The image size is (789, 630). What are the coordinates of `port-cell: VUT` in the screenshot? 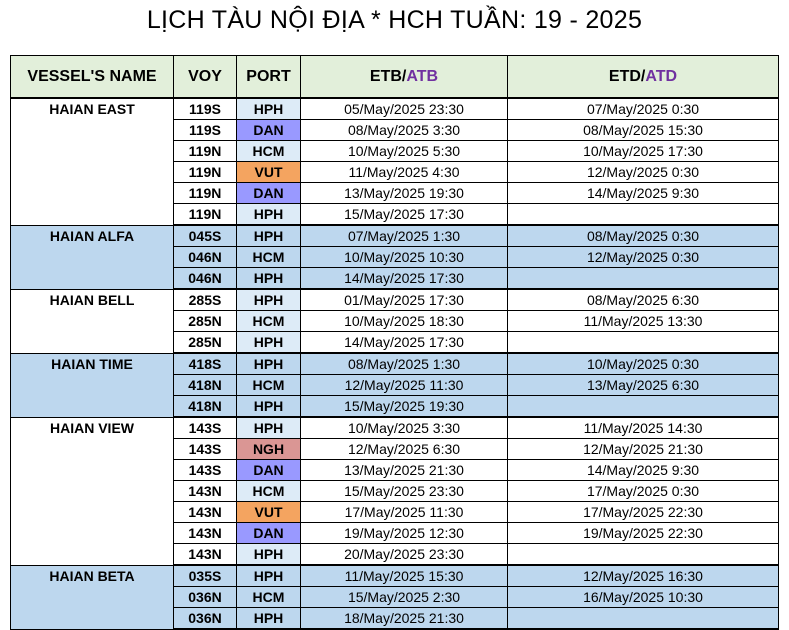 It's located at (268, 512).